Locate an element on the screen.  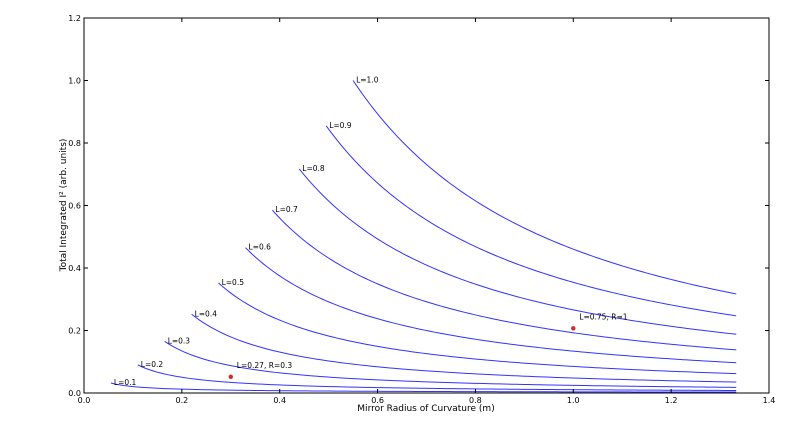
x-tick-label-5: 1.0 is located at coordinates (573, 400).